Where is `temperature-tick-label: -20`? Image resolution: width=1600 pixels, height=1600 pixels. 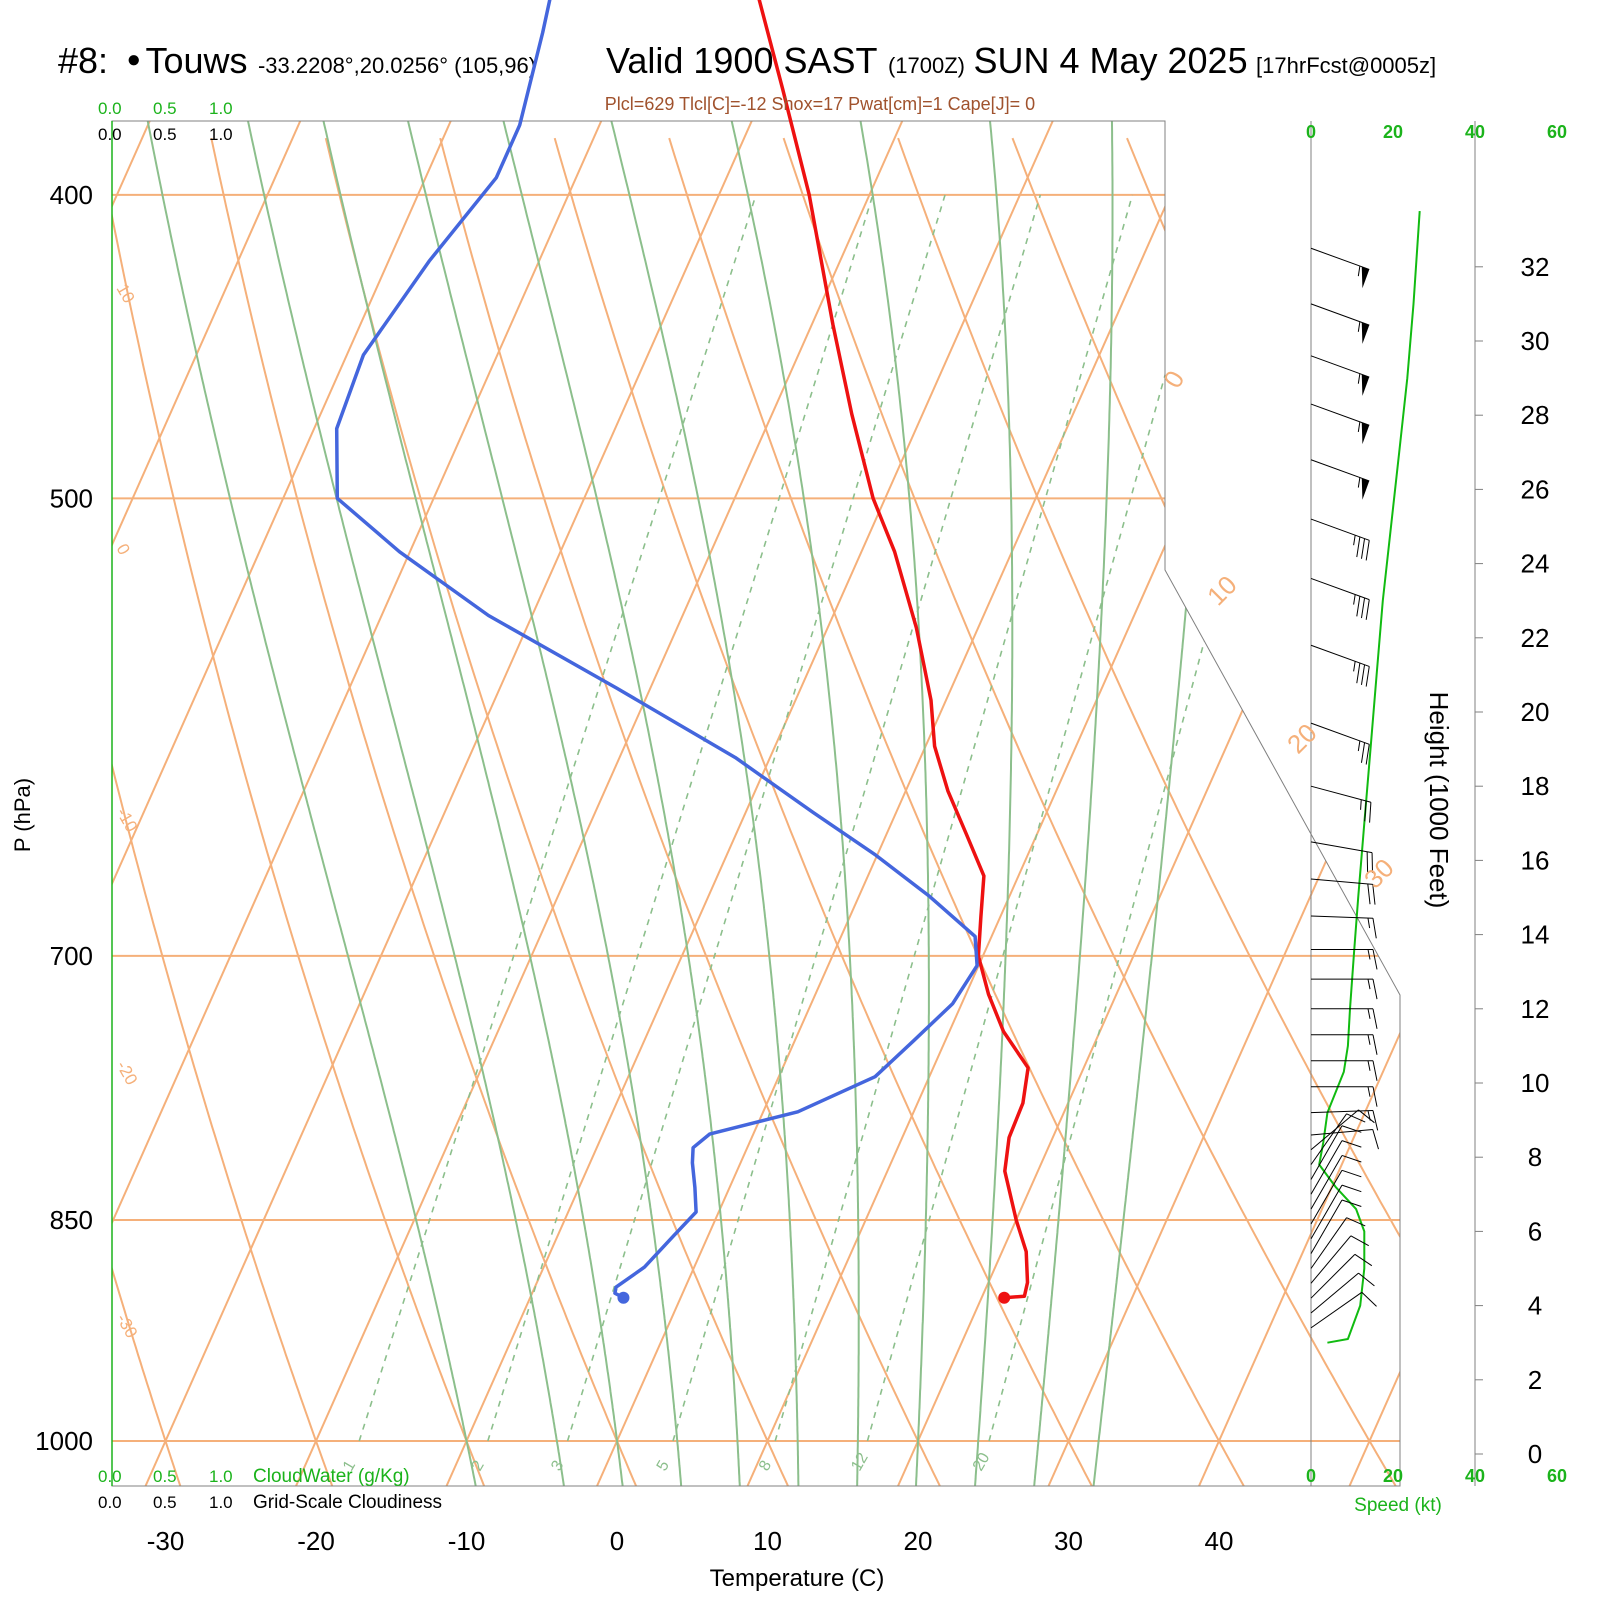 temperature-tick-label: -20 is located at coordinates (316, 1541).